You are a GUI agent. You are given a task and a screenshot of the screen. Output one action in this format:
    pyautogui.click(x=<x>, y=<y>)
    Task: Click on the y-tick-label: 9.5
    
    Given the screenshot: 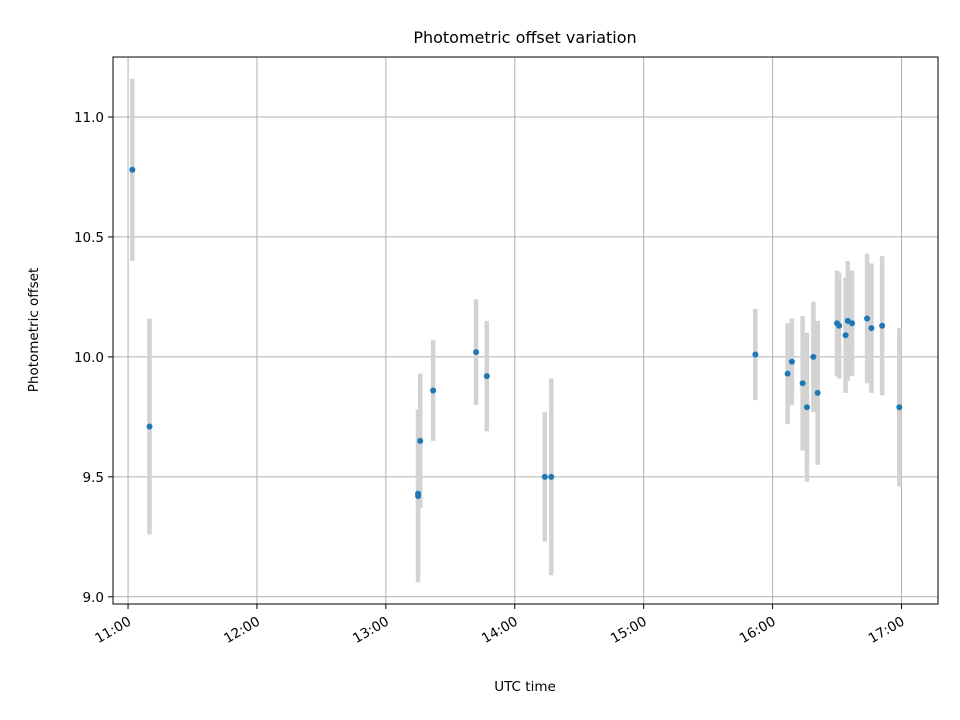 What is the action you would take?
    pyautogui.click(x=93, y=478)
    